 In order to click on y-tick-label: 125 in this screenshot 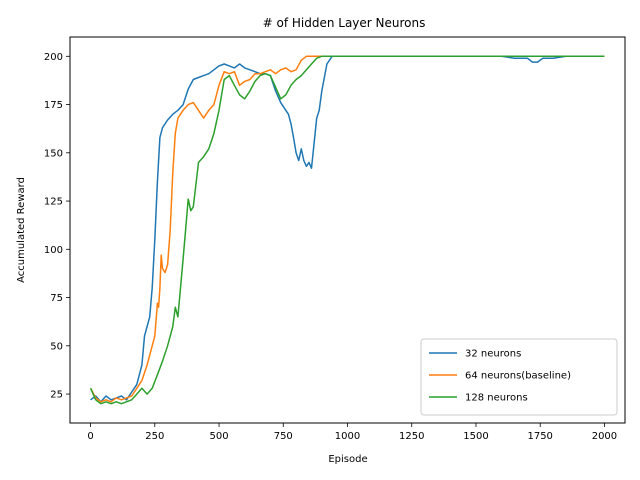, I will do `click(53, 202)`.